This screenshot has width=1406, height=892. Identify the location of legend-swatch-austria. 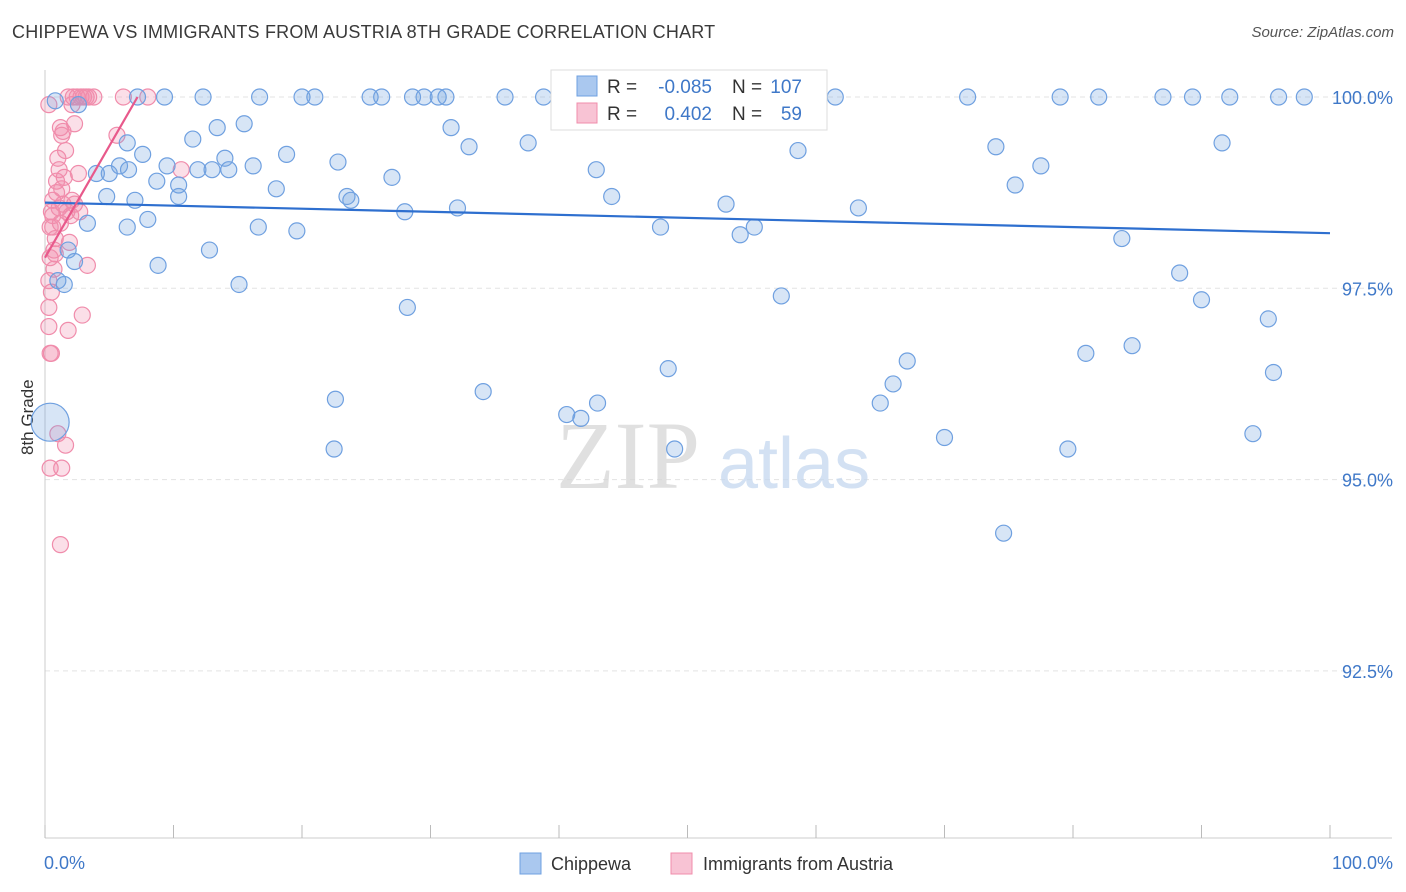
(587, 113).